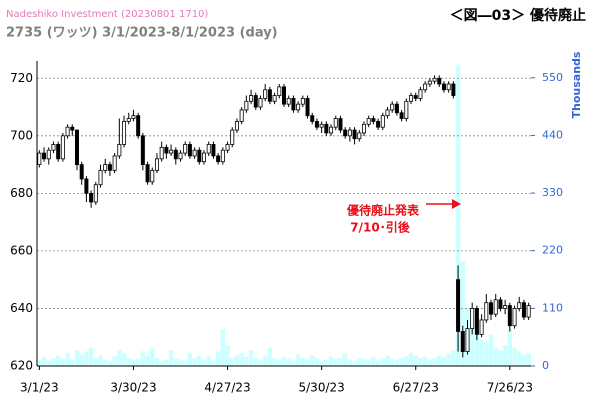 The height and width of the screenshot is (406, 590). Describe the element at coordinates (416, 388) in the screenshot. I see `x-tick-label: 6/27/23` at that location.